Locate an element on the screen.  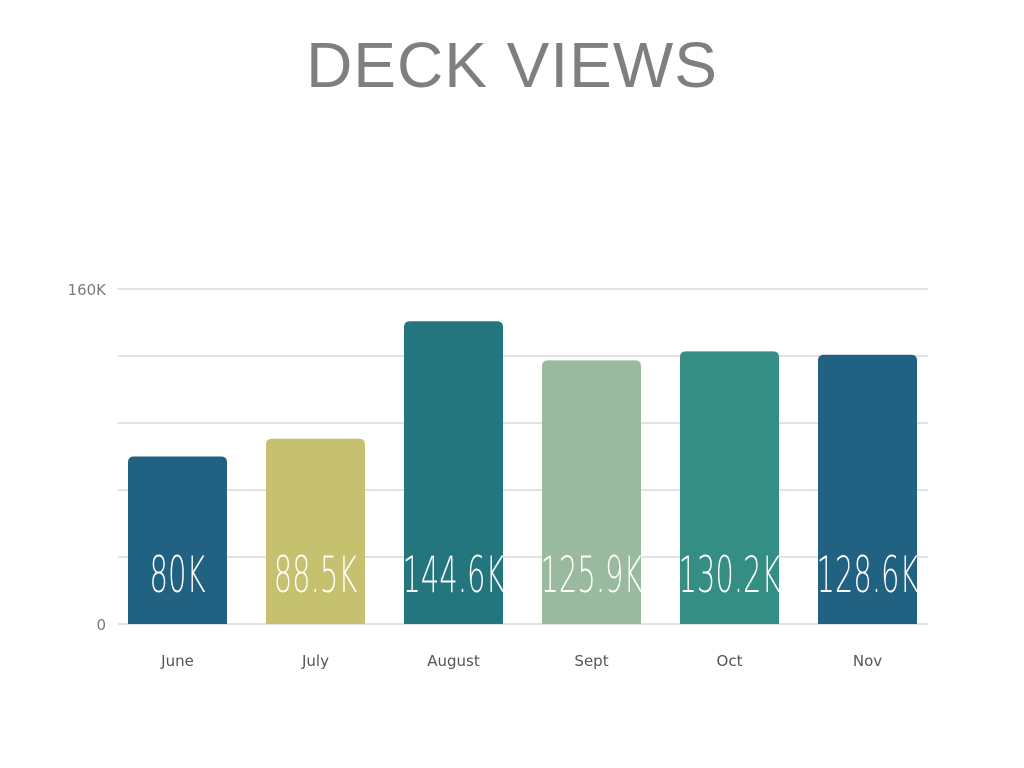
x-tick-label: July is located at coordinates (315, 661).